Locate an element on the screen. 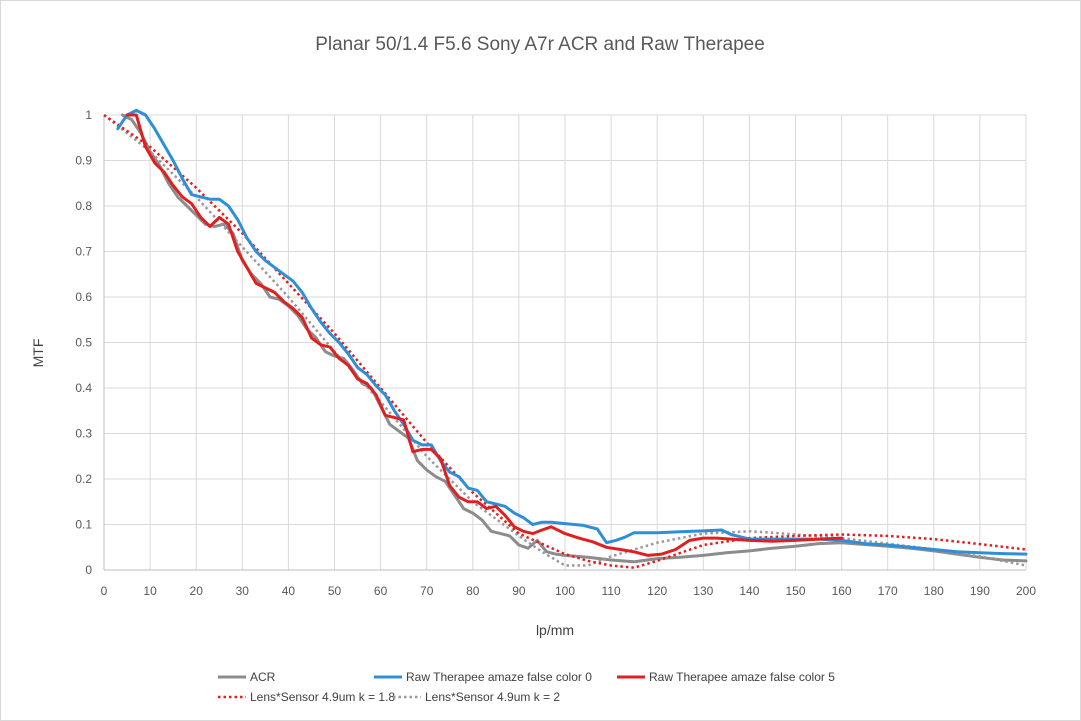  y-tick-label: 0.3 is located at coordinates (83, 434).